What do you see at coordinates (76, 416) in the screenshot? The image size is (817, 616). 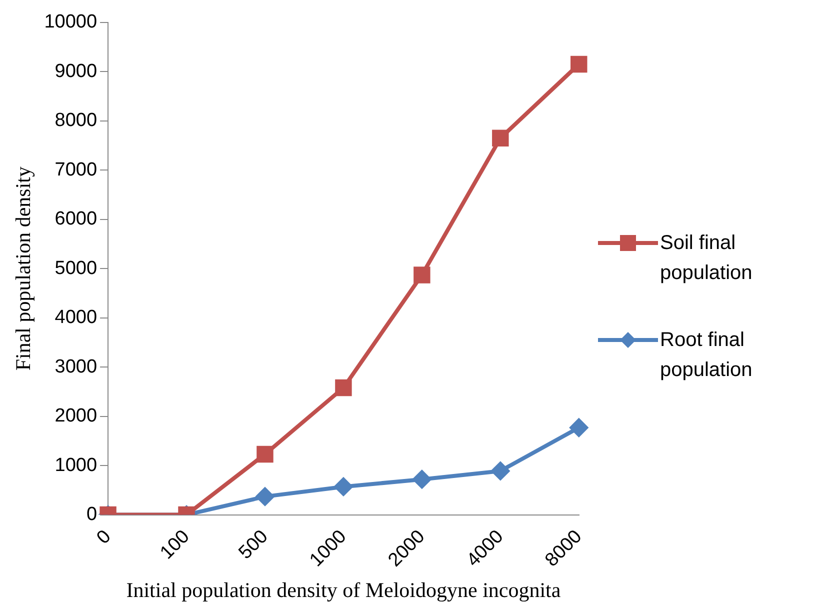 I see `y-tick-label: 2000` at bounding box center [76, 416].